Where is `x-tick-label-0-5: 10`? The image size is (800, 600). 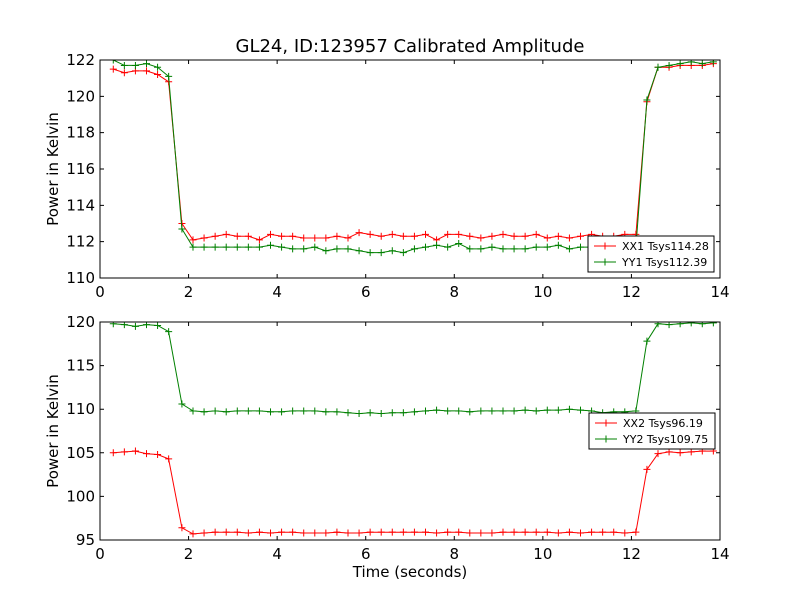 x-tick-label-0-5: 10 is located at coordinates (542, 292).